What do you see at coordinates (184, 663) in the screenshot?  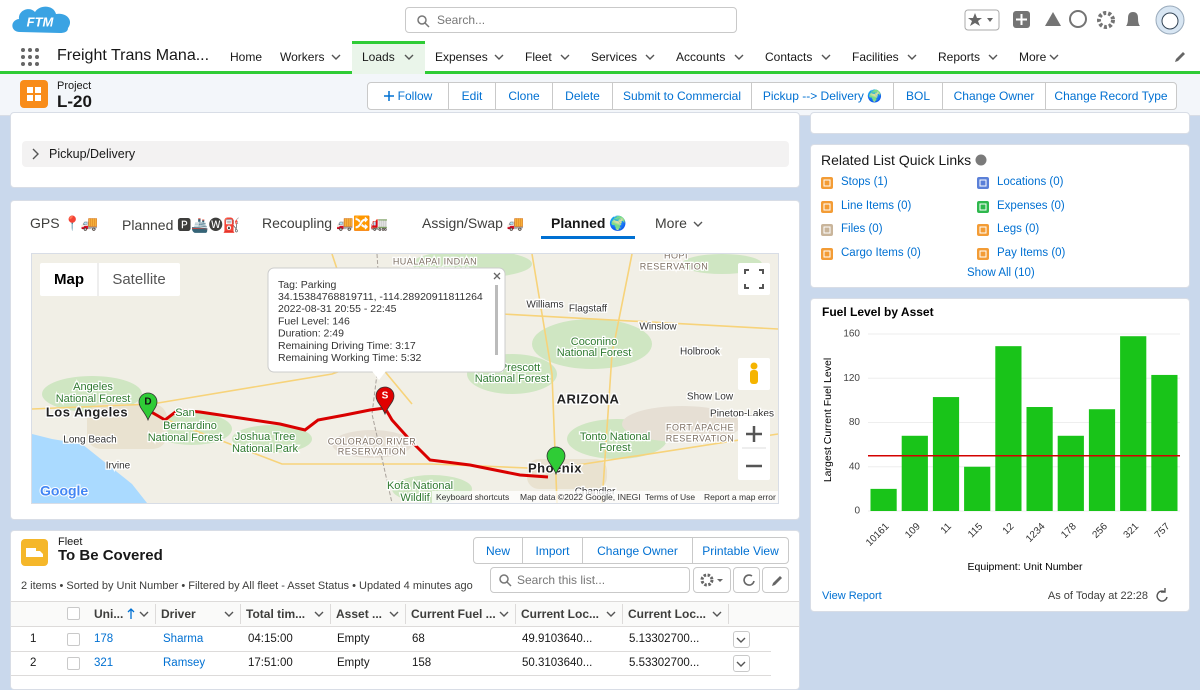 I see `cell: Ramsey` at bounding box center [184, 663].